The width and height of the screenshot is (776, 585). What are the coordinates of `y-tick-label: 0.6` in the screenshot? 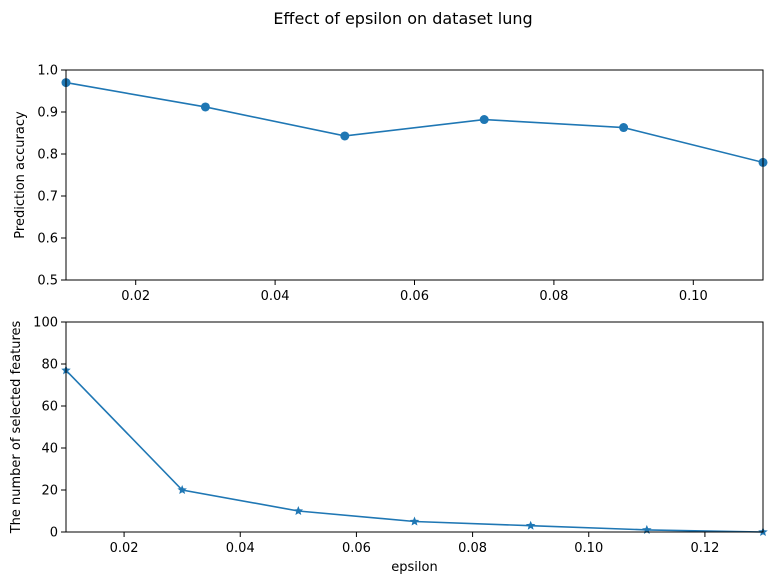 It's located at (47, 239).